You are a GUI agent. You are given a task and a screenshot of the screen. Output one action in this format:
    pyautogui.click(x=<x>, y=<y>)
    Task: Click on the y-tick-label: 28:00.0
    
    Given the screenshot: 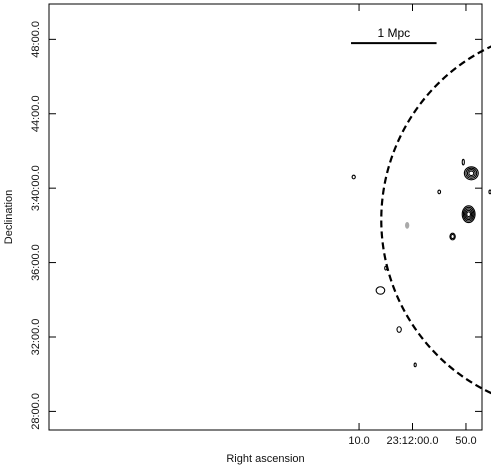 What is the action you would take?
    pyautogui.click(x=36, y=411)
    